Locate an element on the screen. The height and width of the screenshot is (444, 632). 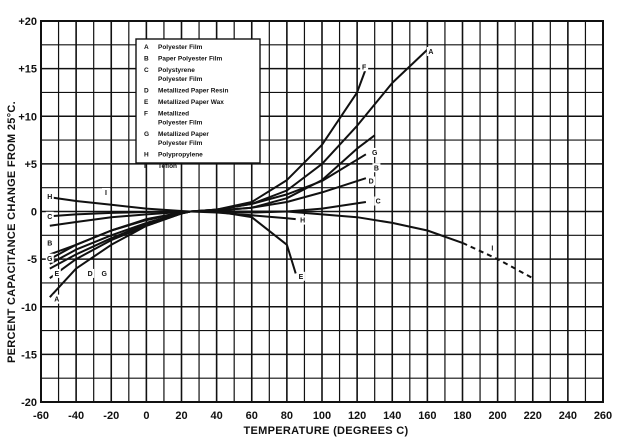
legend-key-e: E is located at coordinates (146, 102).